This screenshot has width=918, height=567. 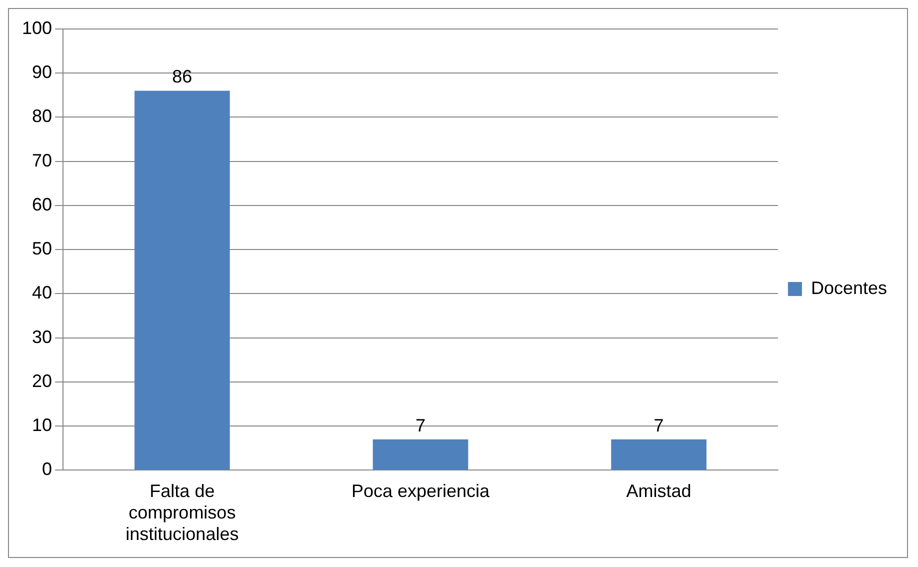 I want to click on y-tick-label: 30, so click(x=42, y=336).